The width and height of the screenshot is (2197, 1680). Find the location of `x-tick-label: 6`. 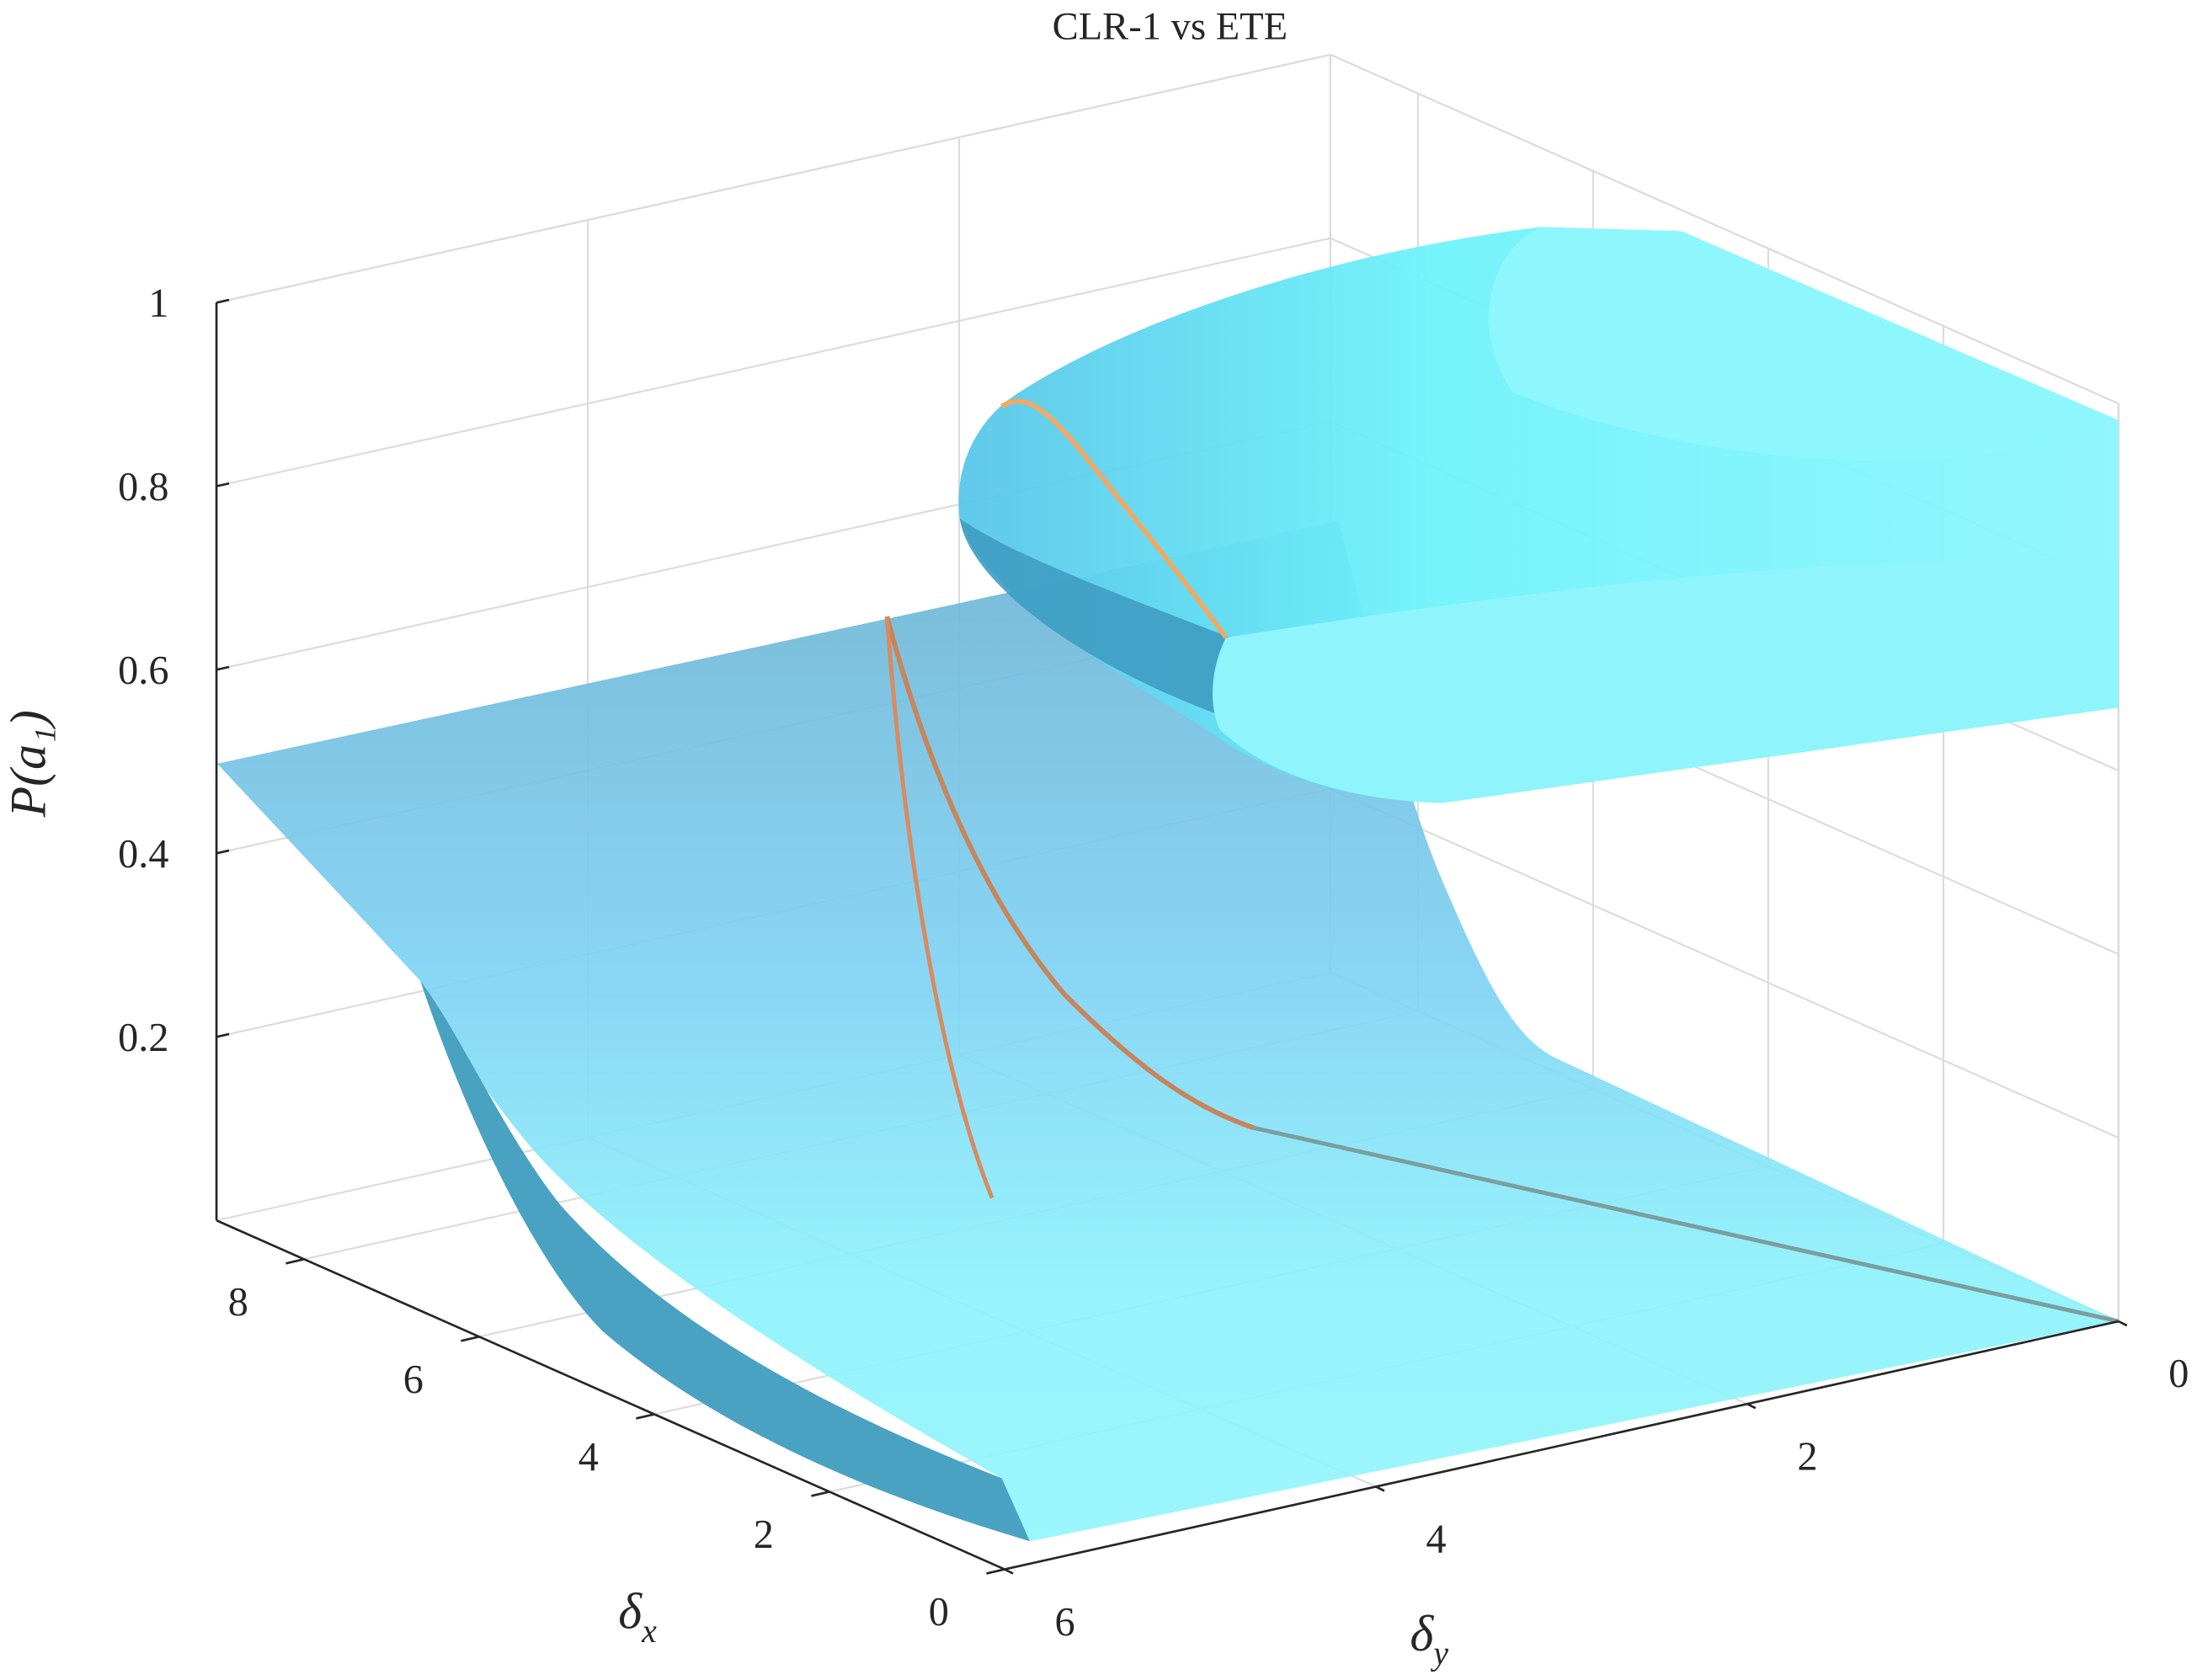

x-tick-label: 6 is located at coordinates (413, 1379).